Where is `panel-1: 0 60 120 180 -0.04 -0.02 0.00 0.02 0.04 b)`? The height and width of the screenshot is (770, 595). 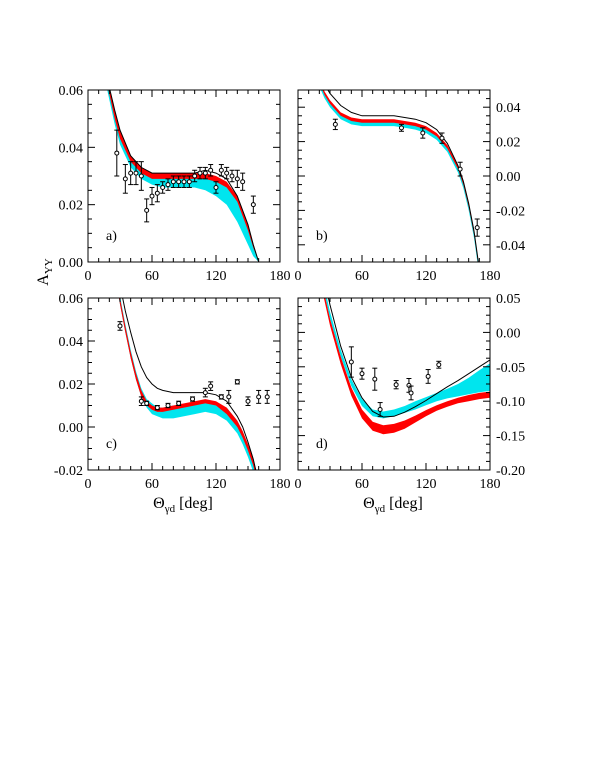 panel-1: 0 60 120 180 -0.04 -0.02 0.00 0.02 0.04 b) is located at coordinates (410, 186).